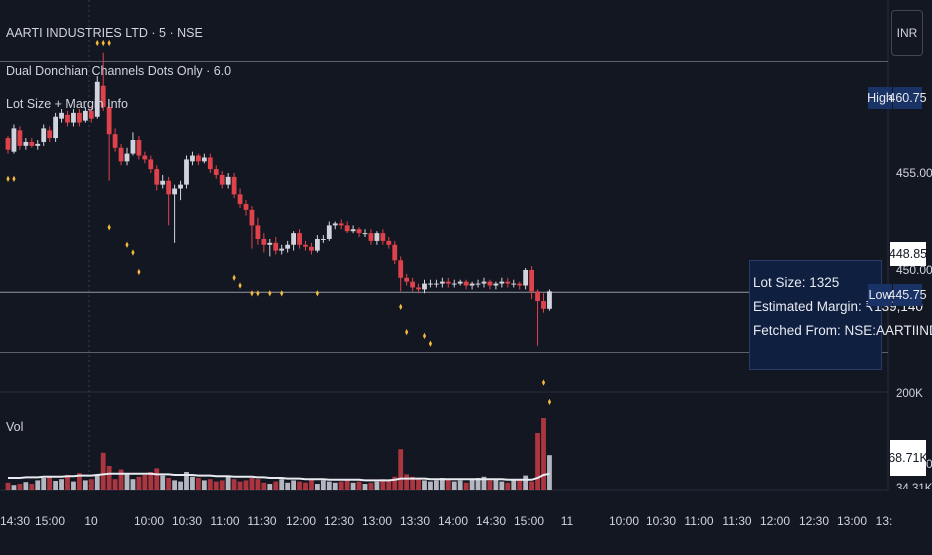 This screenshot has height=555, width=932. I want to click on high-value-tag: 460.75, so click(907, 98).